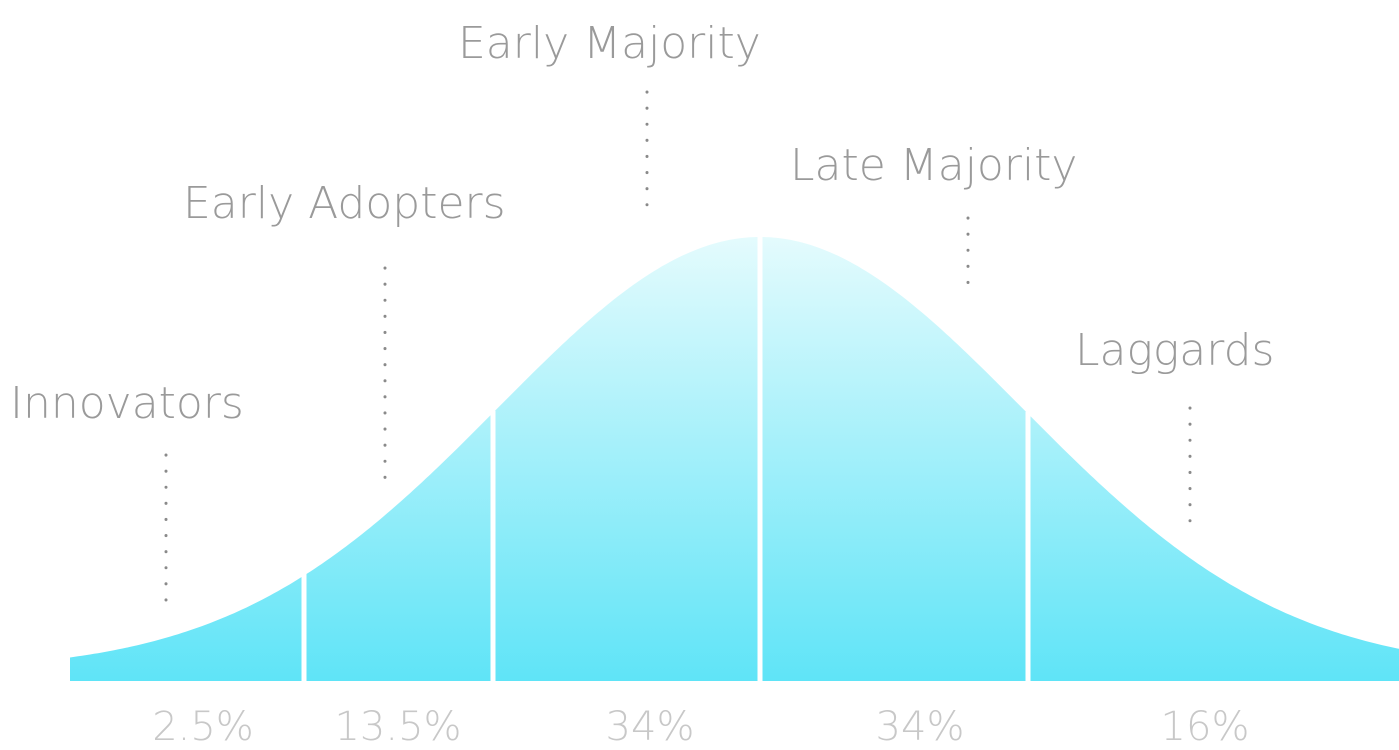 The image size is (1399, 750). Describe the element at coordinates (920, 727) in the screenshot. I see `percent-late-majority: 34%` at that location.